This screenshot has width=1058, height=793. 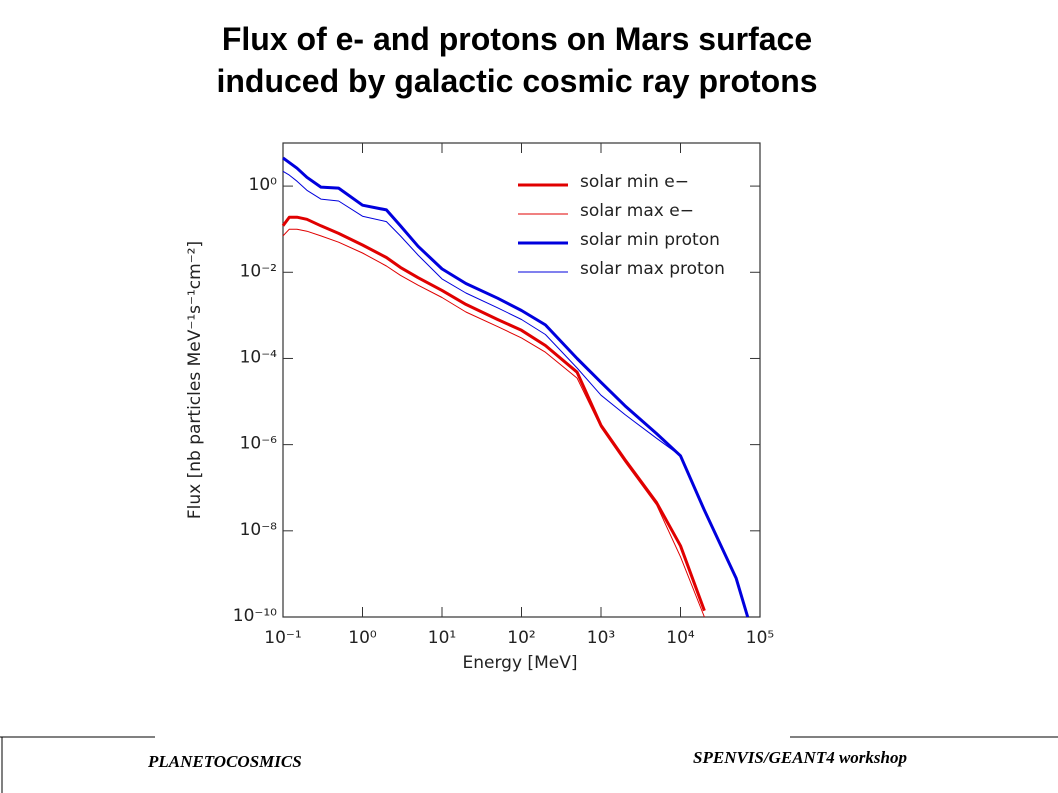 I want to click on legend-label: solar min e−, so click(x=634, y=182).